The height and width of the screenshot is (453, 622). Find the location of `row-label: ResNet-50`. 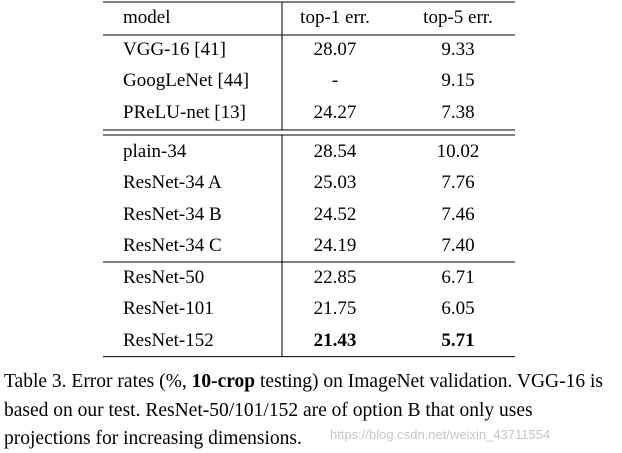

row-label: ResNet-50 is located at coordinates (164, 277).